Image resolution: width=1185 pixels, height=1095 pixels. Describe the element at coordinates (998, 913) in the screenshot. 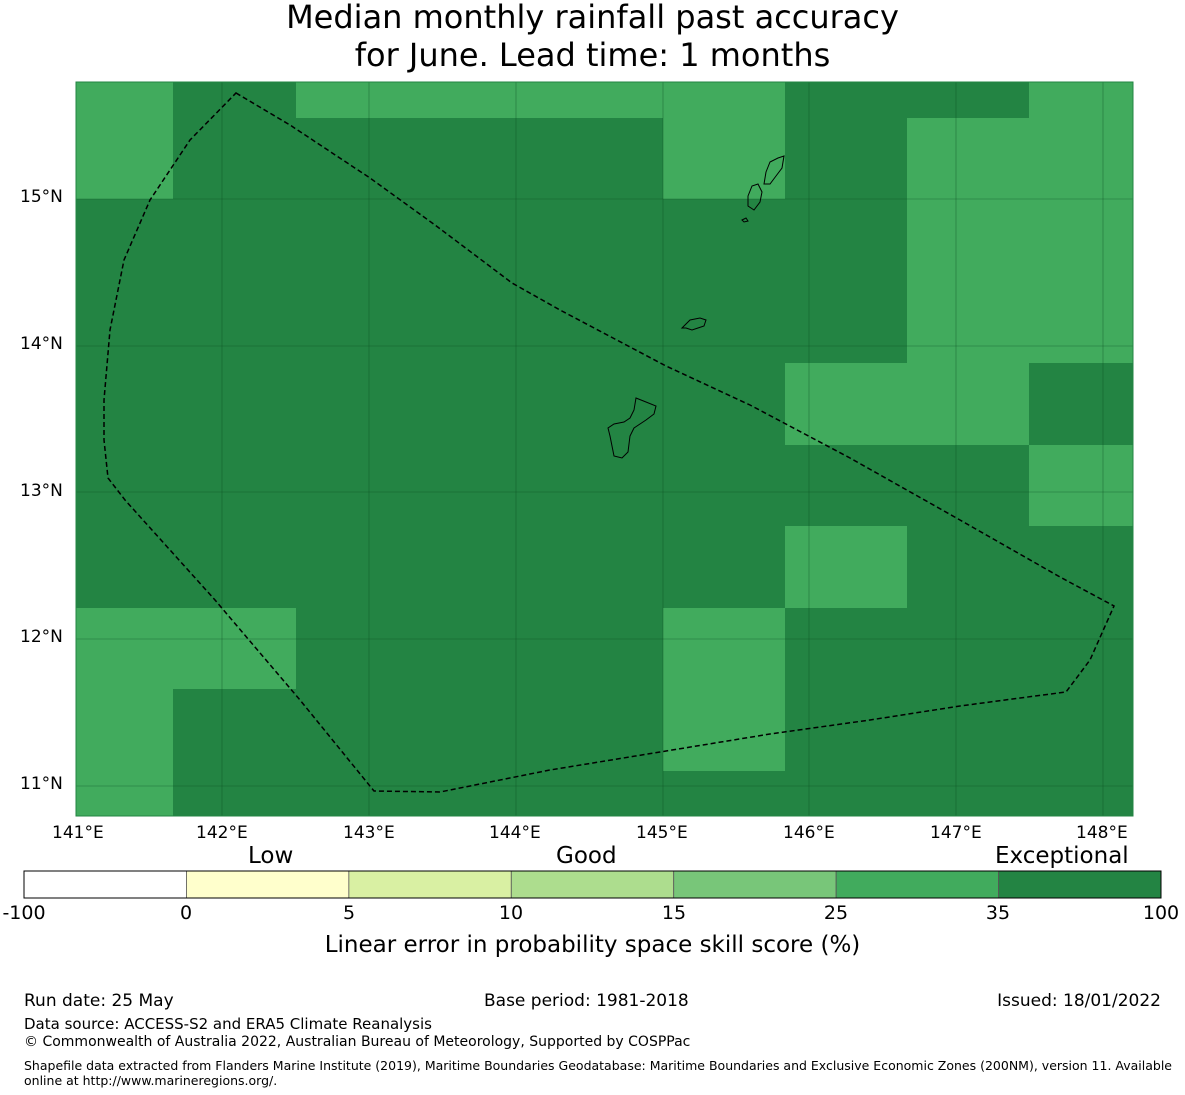

I see `colorbar-tick: 35` at that location.